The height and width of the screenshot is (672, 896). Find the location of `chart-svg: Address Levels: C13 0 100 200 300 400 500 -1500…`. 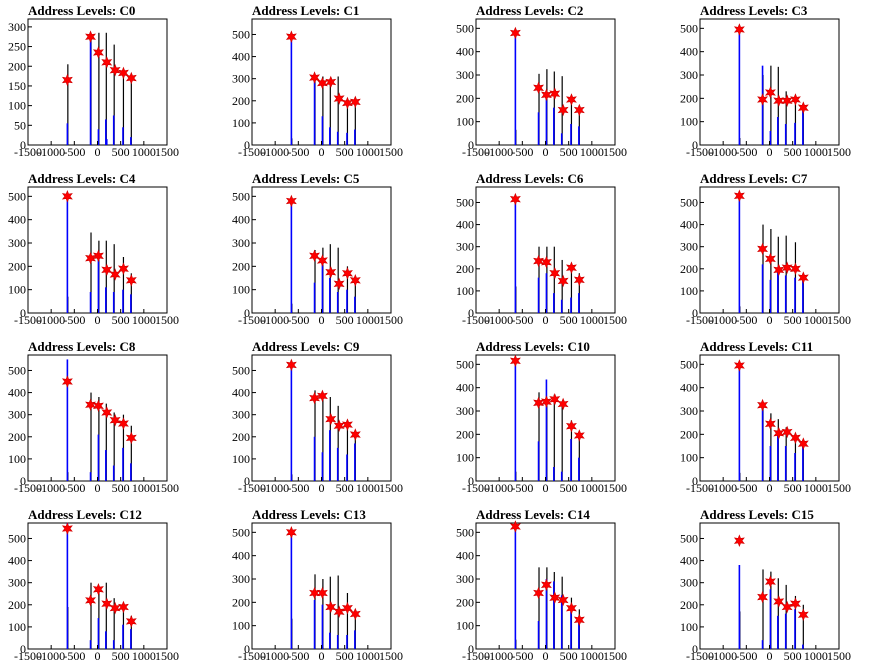

chart-svg: Address Levels: C13 0 100 200 300 400 500 -1500… is located at coordinates (317, 585).